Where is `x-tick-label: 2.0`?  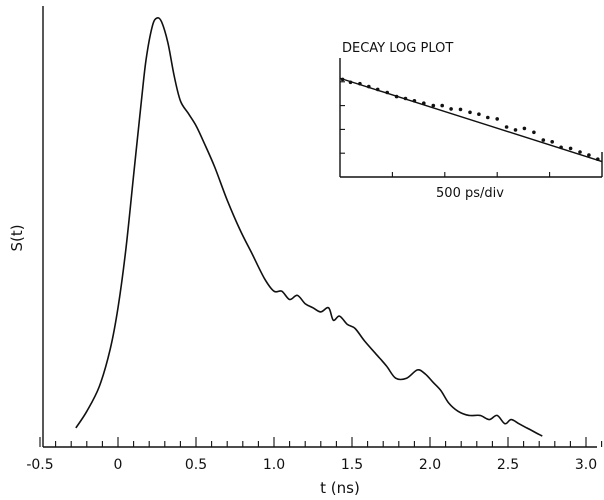
x-tick-label: 2.0 is located at coordinates (430, 465).